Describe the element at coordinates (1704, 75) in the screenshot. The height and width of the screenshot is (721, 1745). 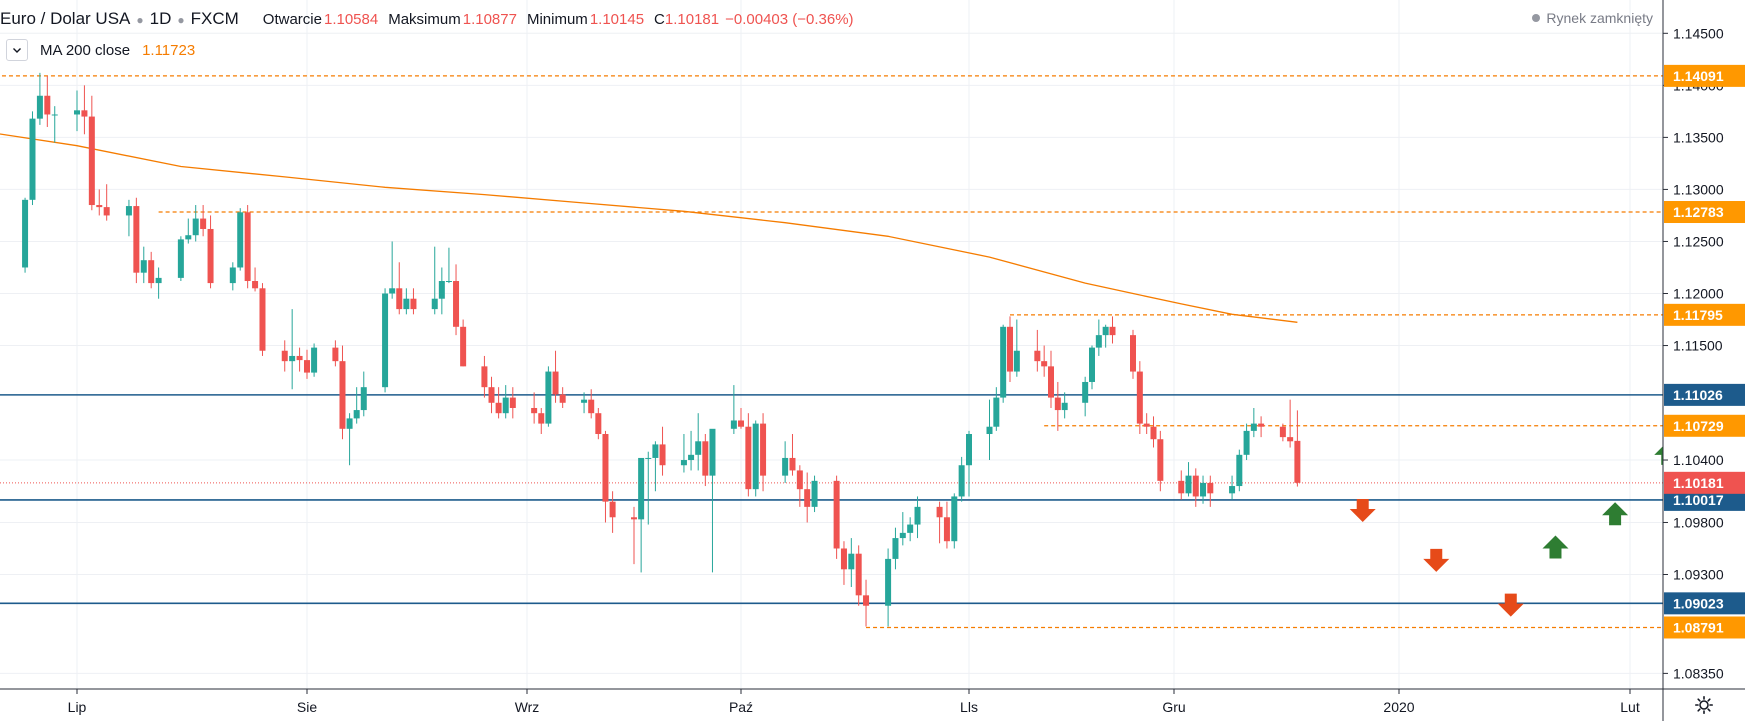
I see `level-price-tag: 1.14091` at that location.